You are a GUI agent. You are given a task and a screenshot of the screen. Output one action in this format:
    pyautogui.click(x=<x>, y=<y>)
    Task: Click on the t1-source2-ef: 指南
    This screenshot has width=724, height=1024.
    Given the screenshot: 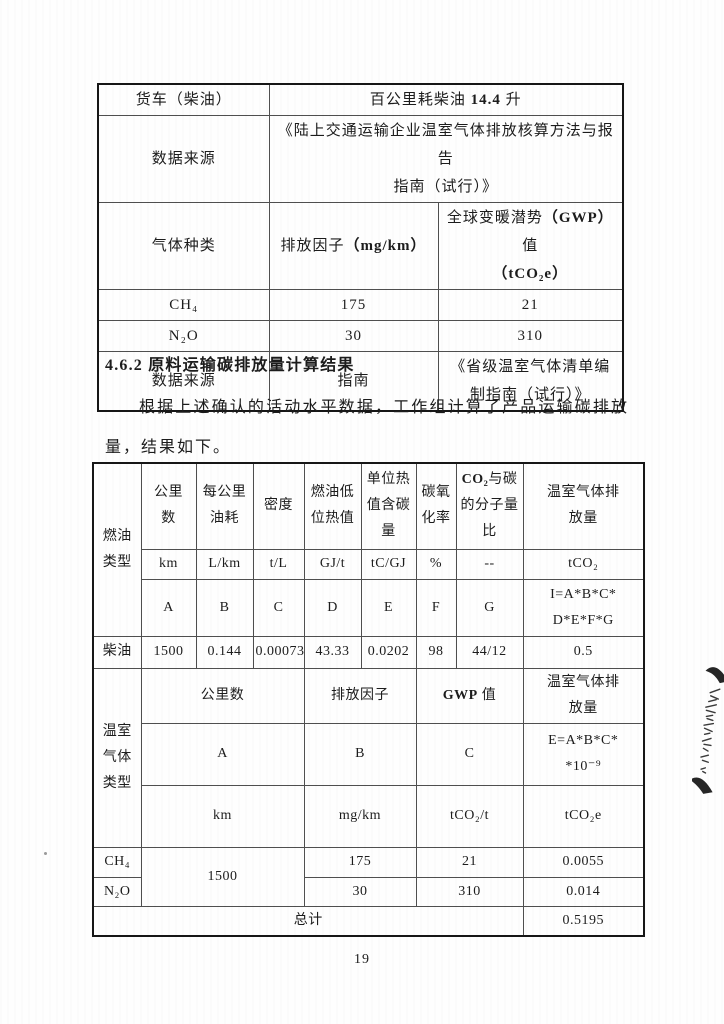 What is the action you would take?
    pyautogui.click(x=353, y=381)
    